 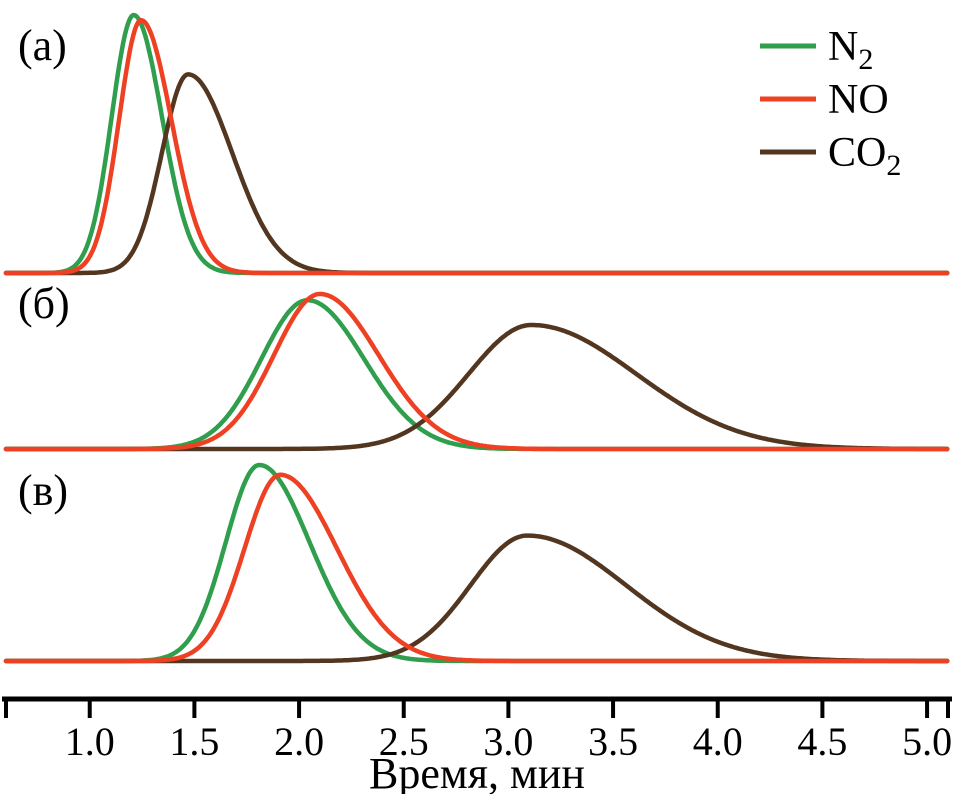 What do you see at coordinates (404, 741) in the screenshot?
I see `x-tick-label-2.5: 2.5` at bounding box center [404, 741].